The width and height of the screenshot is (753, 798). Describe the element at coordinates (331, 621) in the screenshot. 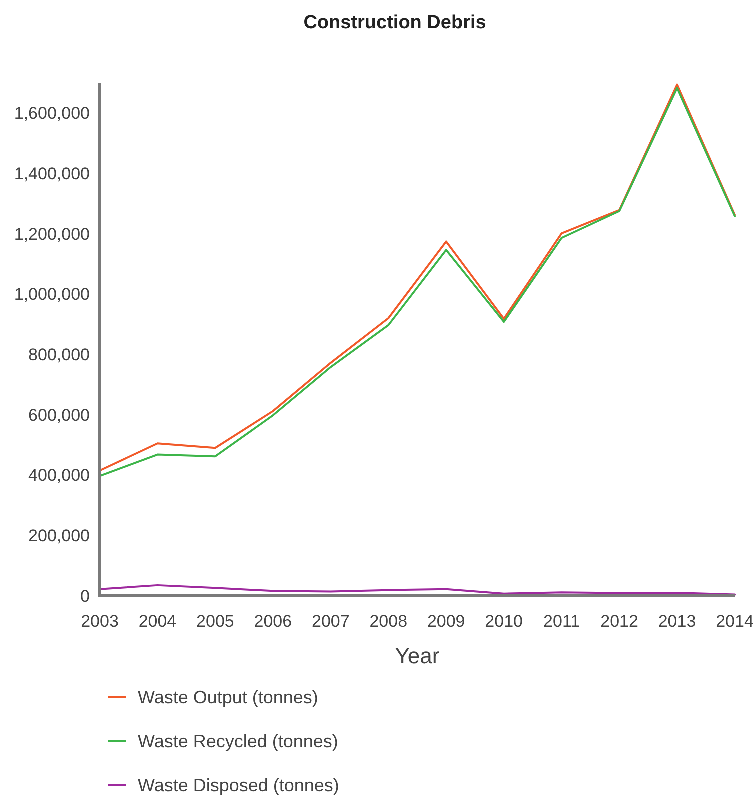

I see `x-tick-label: 2007` at that location.